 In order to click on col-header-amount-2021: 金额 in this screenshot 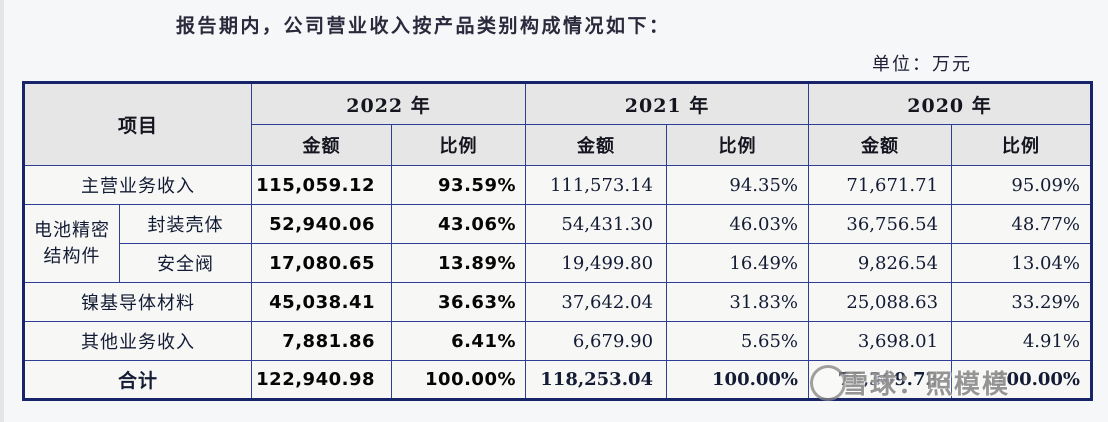, I will do `click(596, 145)`.